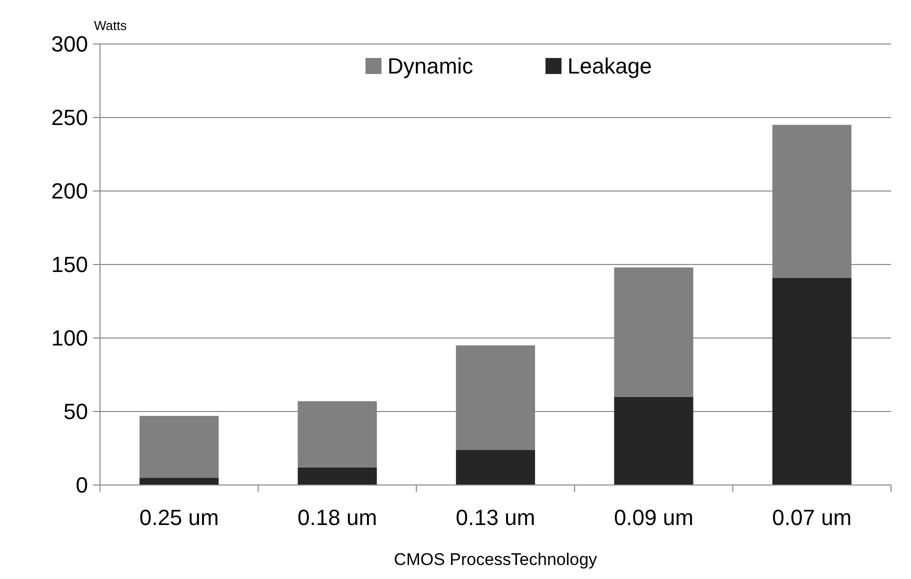 The height and width of the screenshot is (579, 911). Describe the element at coordinates (69, 265) in the screenshot. I see `y-tick-label: 150` at that location.